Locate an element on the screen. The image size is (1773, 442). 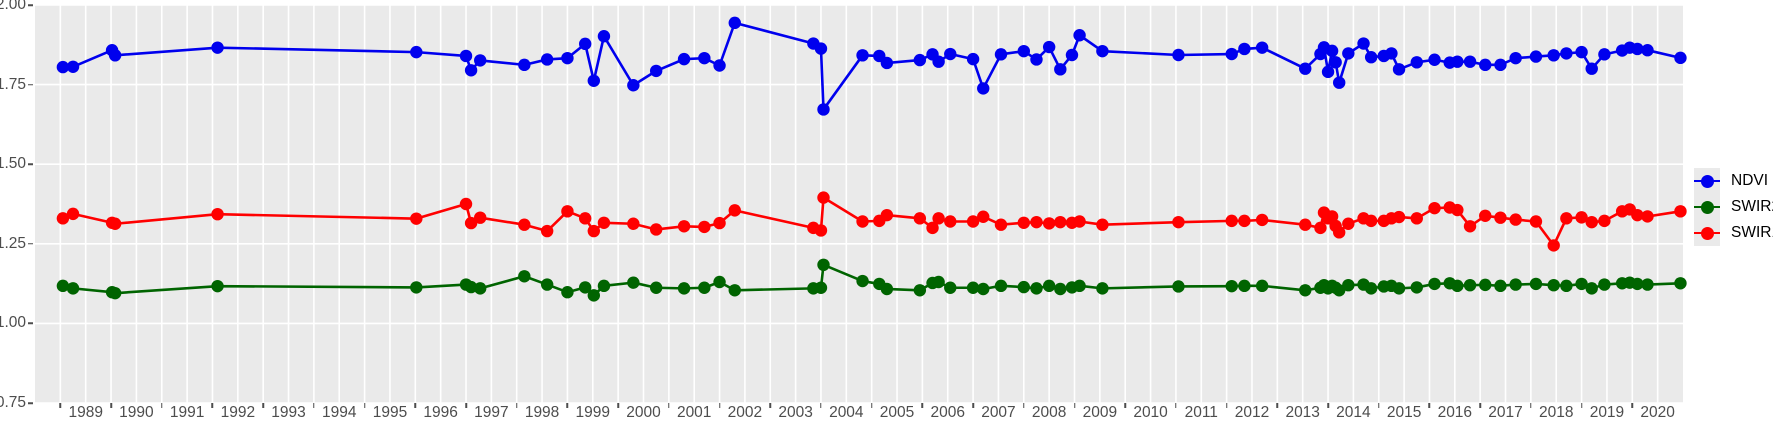
legend-item-swir1: SWIR1 is located at coordinates (1733, 233).